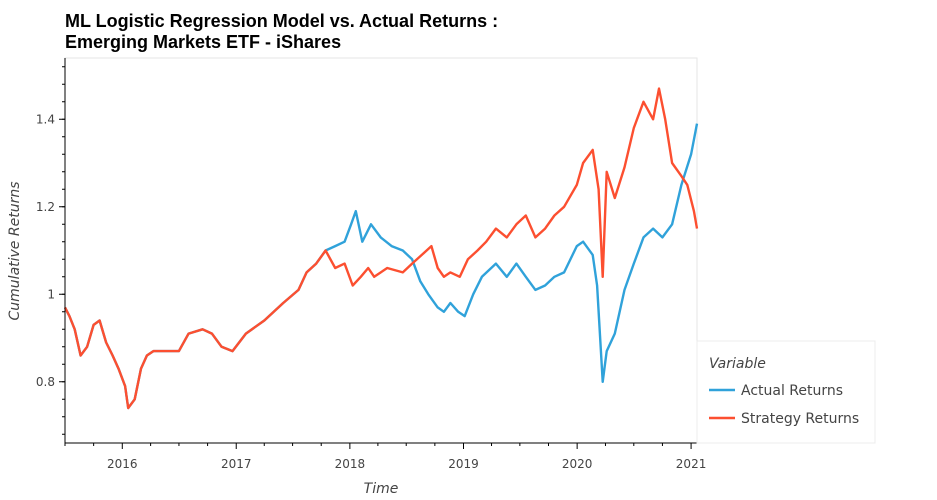 This screenshot has height=500, width=937. I want to click on legend-label-strategy-returns: Strategy Returns, so click(800, 419).